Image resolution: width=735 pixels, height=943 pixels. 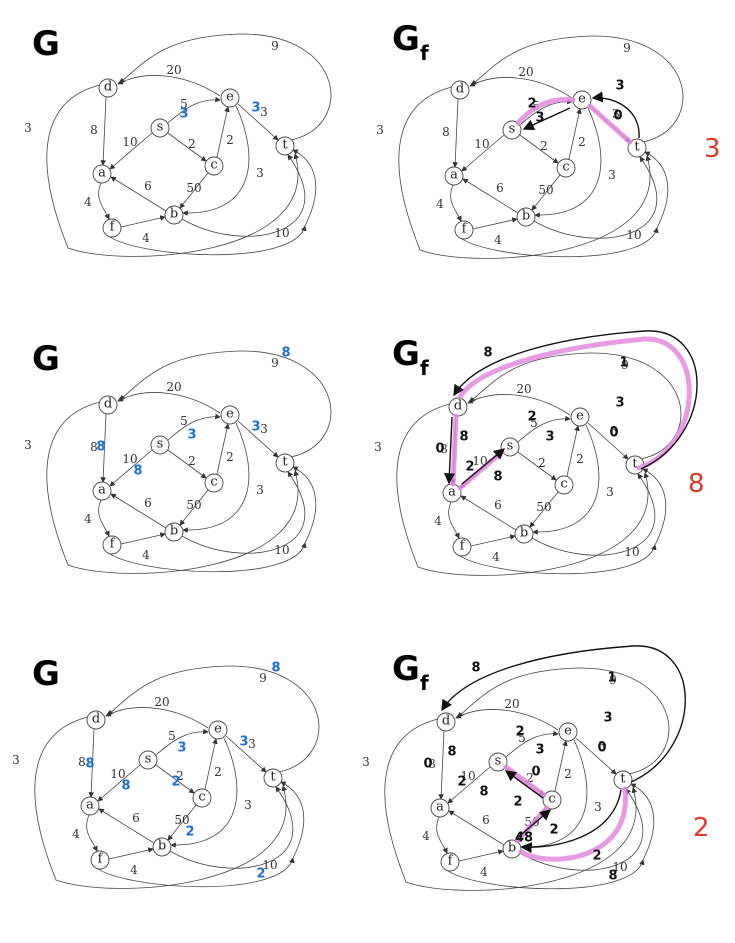 What do you see at coordinates (285, 353) in the screenshot?
I see `flow-label-row1-0: 8` at bounding box center [285, 353].